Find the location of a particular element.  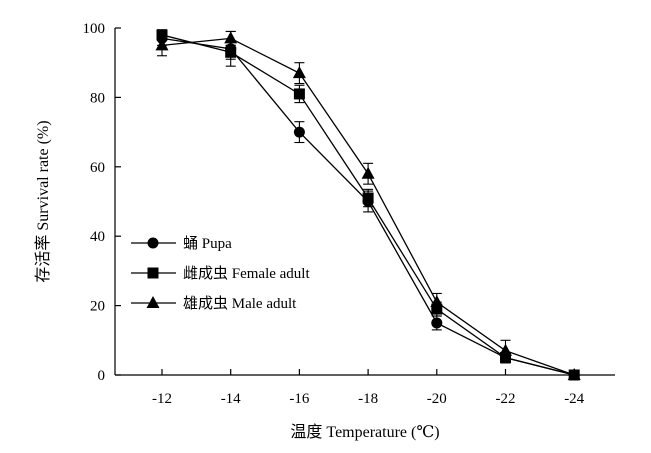

x-tick-label: -24 is located at coordinates (574, 399).